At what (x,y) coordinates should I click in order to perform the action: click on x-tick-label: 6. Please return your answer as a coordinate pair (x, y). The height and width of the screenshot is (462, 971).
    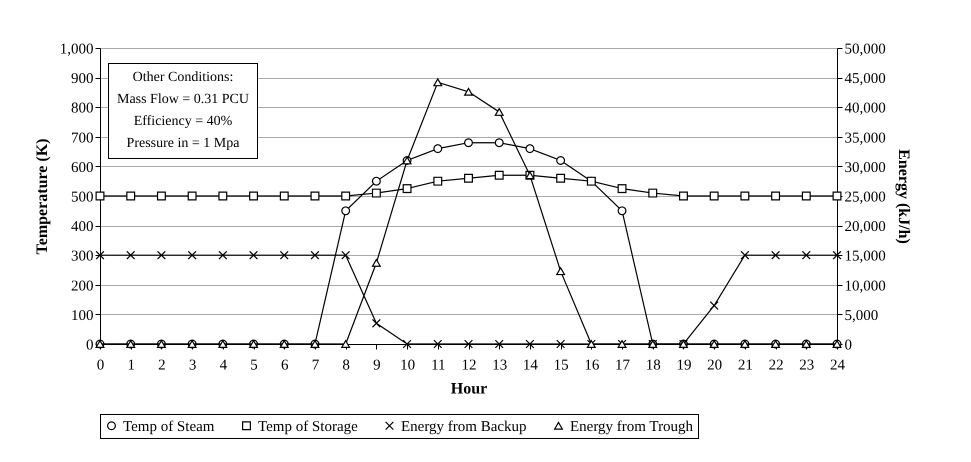
    Looking at the image, I should click on (285, 366).